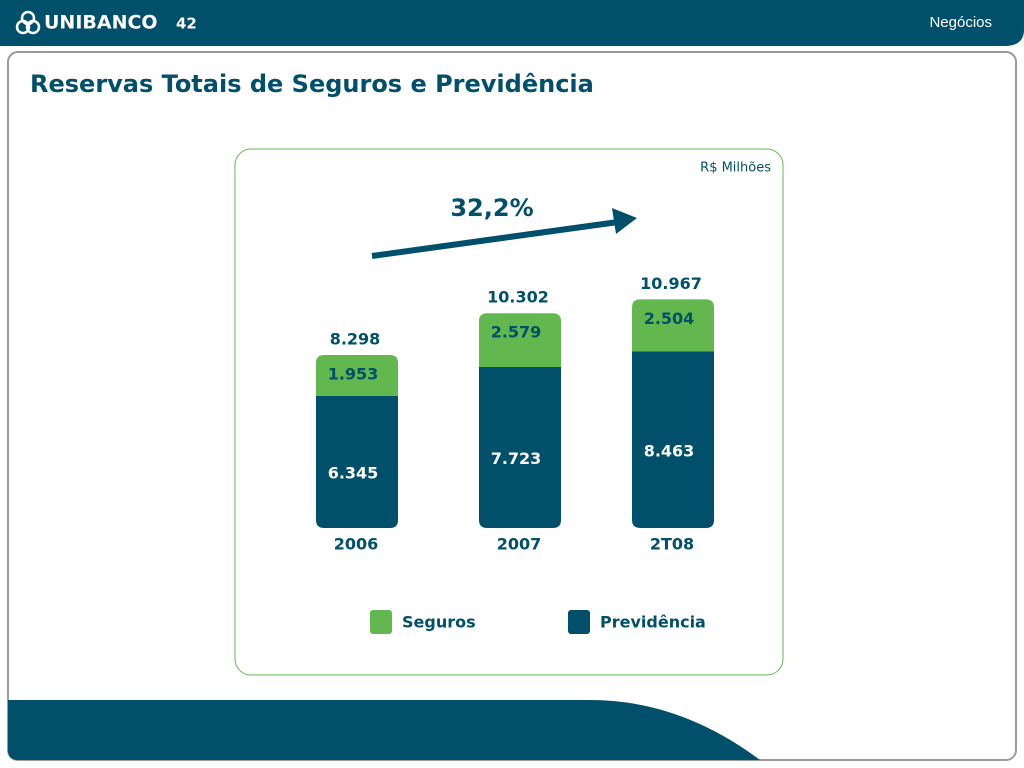 Image resolution: width=1024 pixels, height=768 pixels. I want to click on section-label: Negócios, so click(960, 22).